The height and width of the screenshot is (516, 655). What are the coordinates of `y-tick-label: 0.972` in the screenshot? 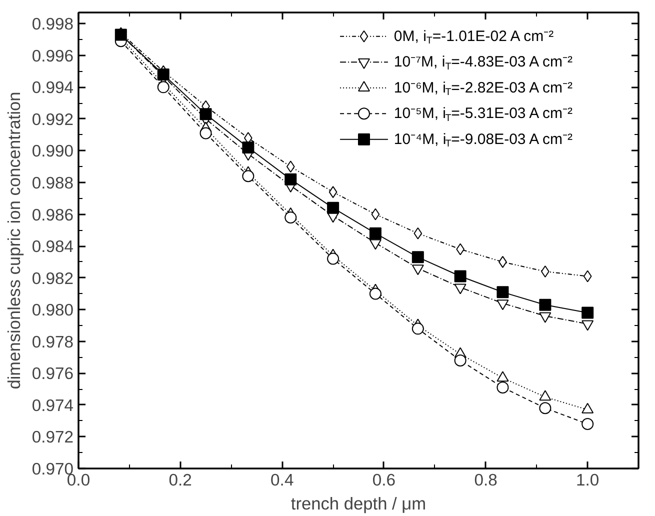 It's located at (53, 437).